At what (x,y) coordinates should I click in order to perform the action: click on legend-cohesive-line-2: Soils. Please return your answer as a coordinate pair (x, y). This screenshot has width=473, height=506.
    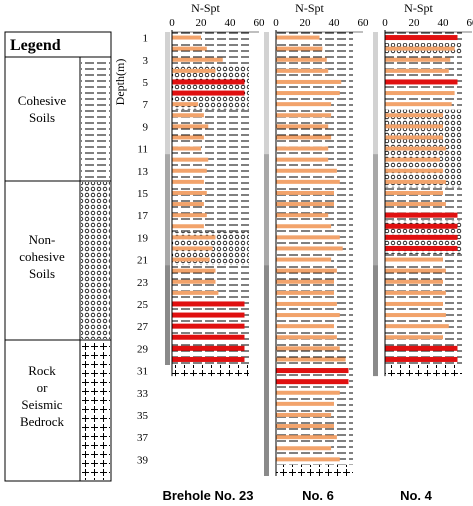
    Looking at the image, I should click on (42, 117).